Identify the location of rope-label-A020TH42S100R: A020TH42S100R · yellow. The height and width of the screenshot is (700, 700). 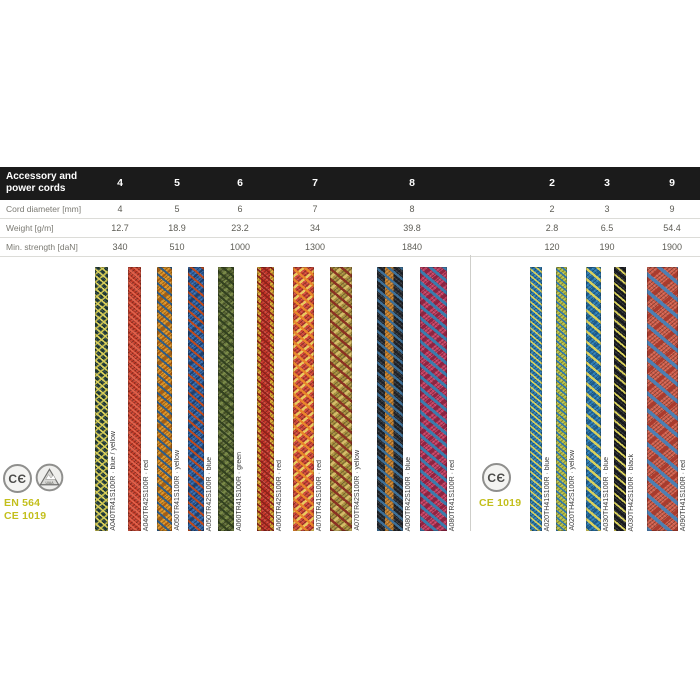
(572, 490).